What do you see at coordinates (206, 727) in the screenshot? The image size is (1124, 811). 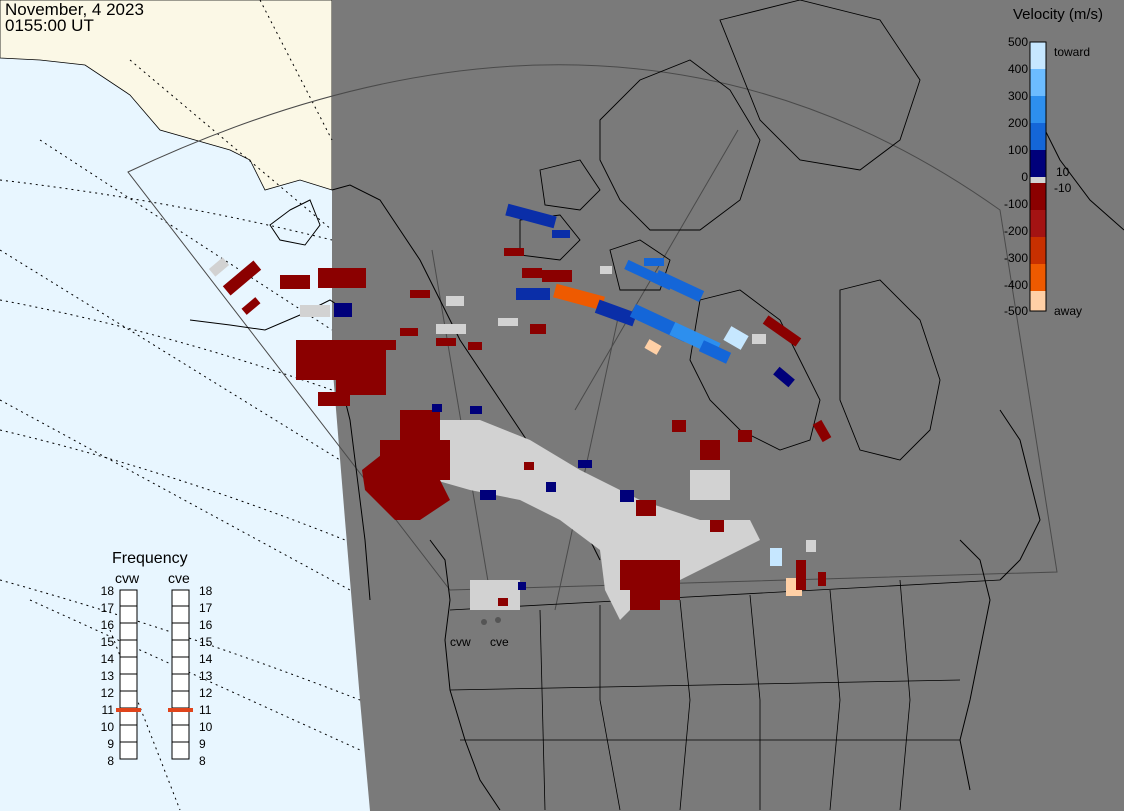 I see `frequency-scale-right: 10` at bounding box center [206, 727].